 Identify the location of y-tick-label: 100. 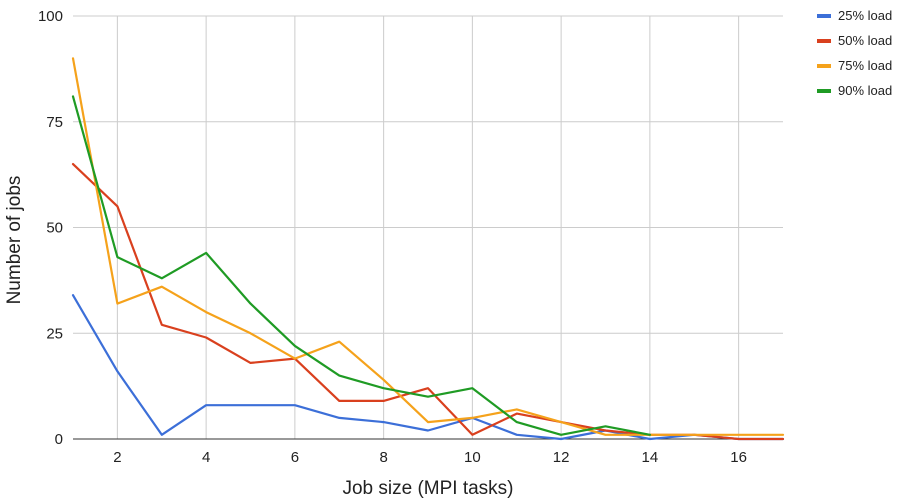
(50, 16).